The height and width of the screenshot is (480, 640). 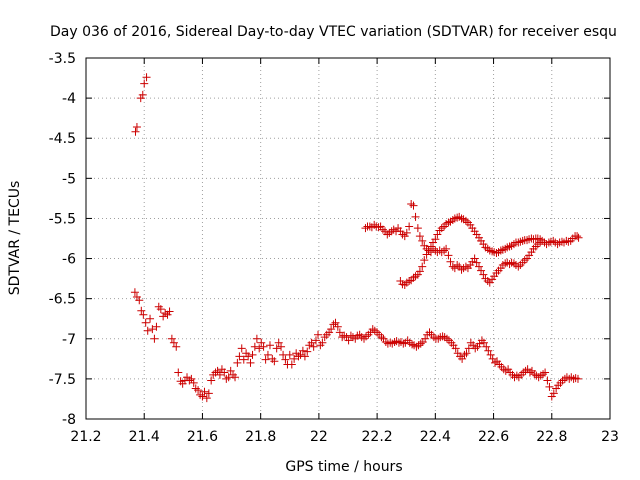 I want to click on x-tick-label: 21.4, so click(x=144, y=437).